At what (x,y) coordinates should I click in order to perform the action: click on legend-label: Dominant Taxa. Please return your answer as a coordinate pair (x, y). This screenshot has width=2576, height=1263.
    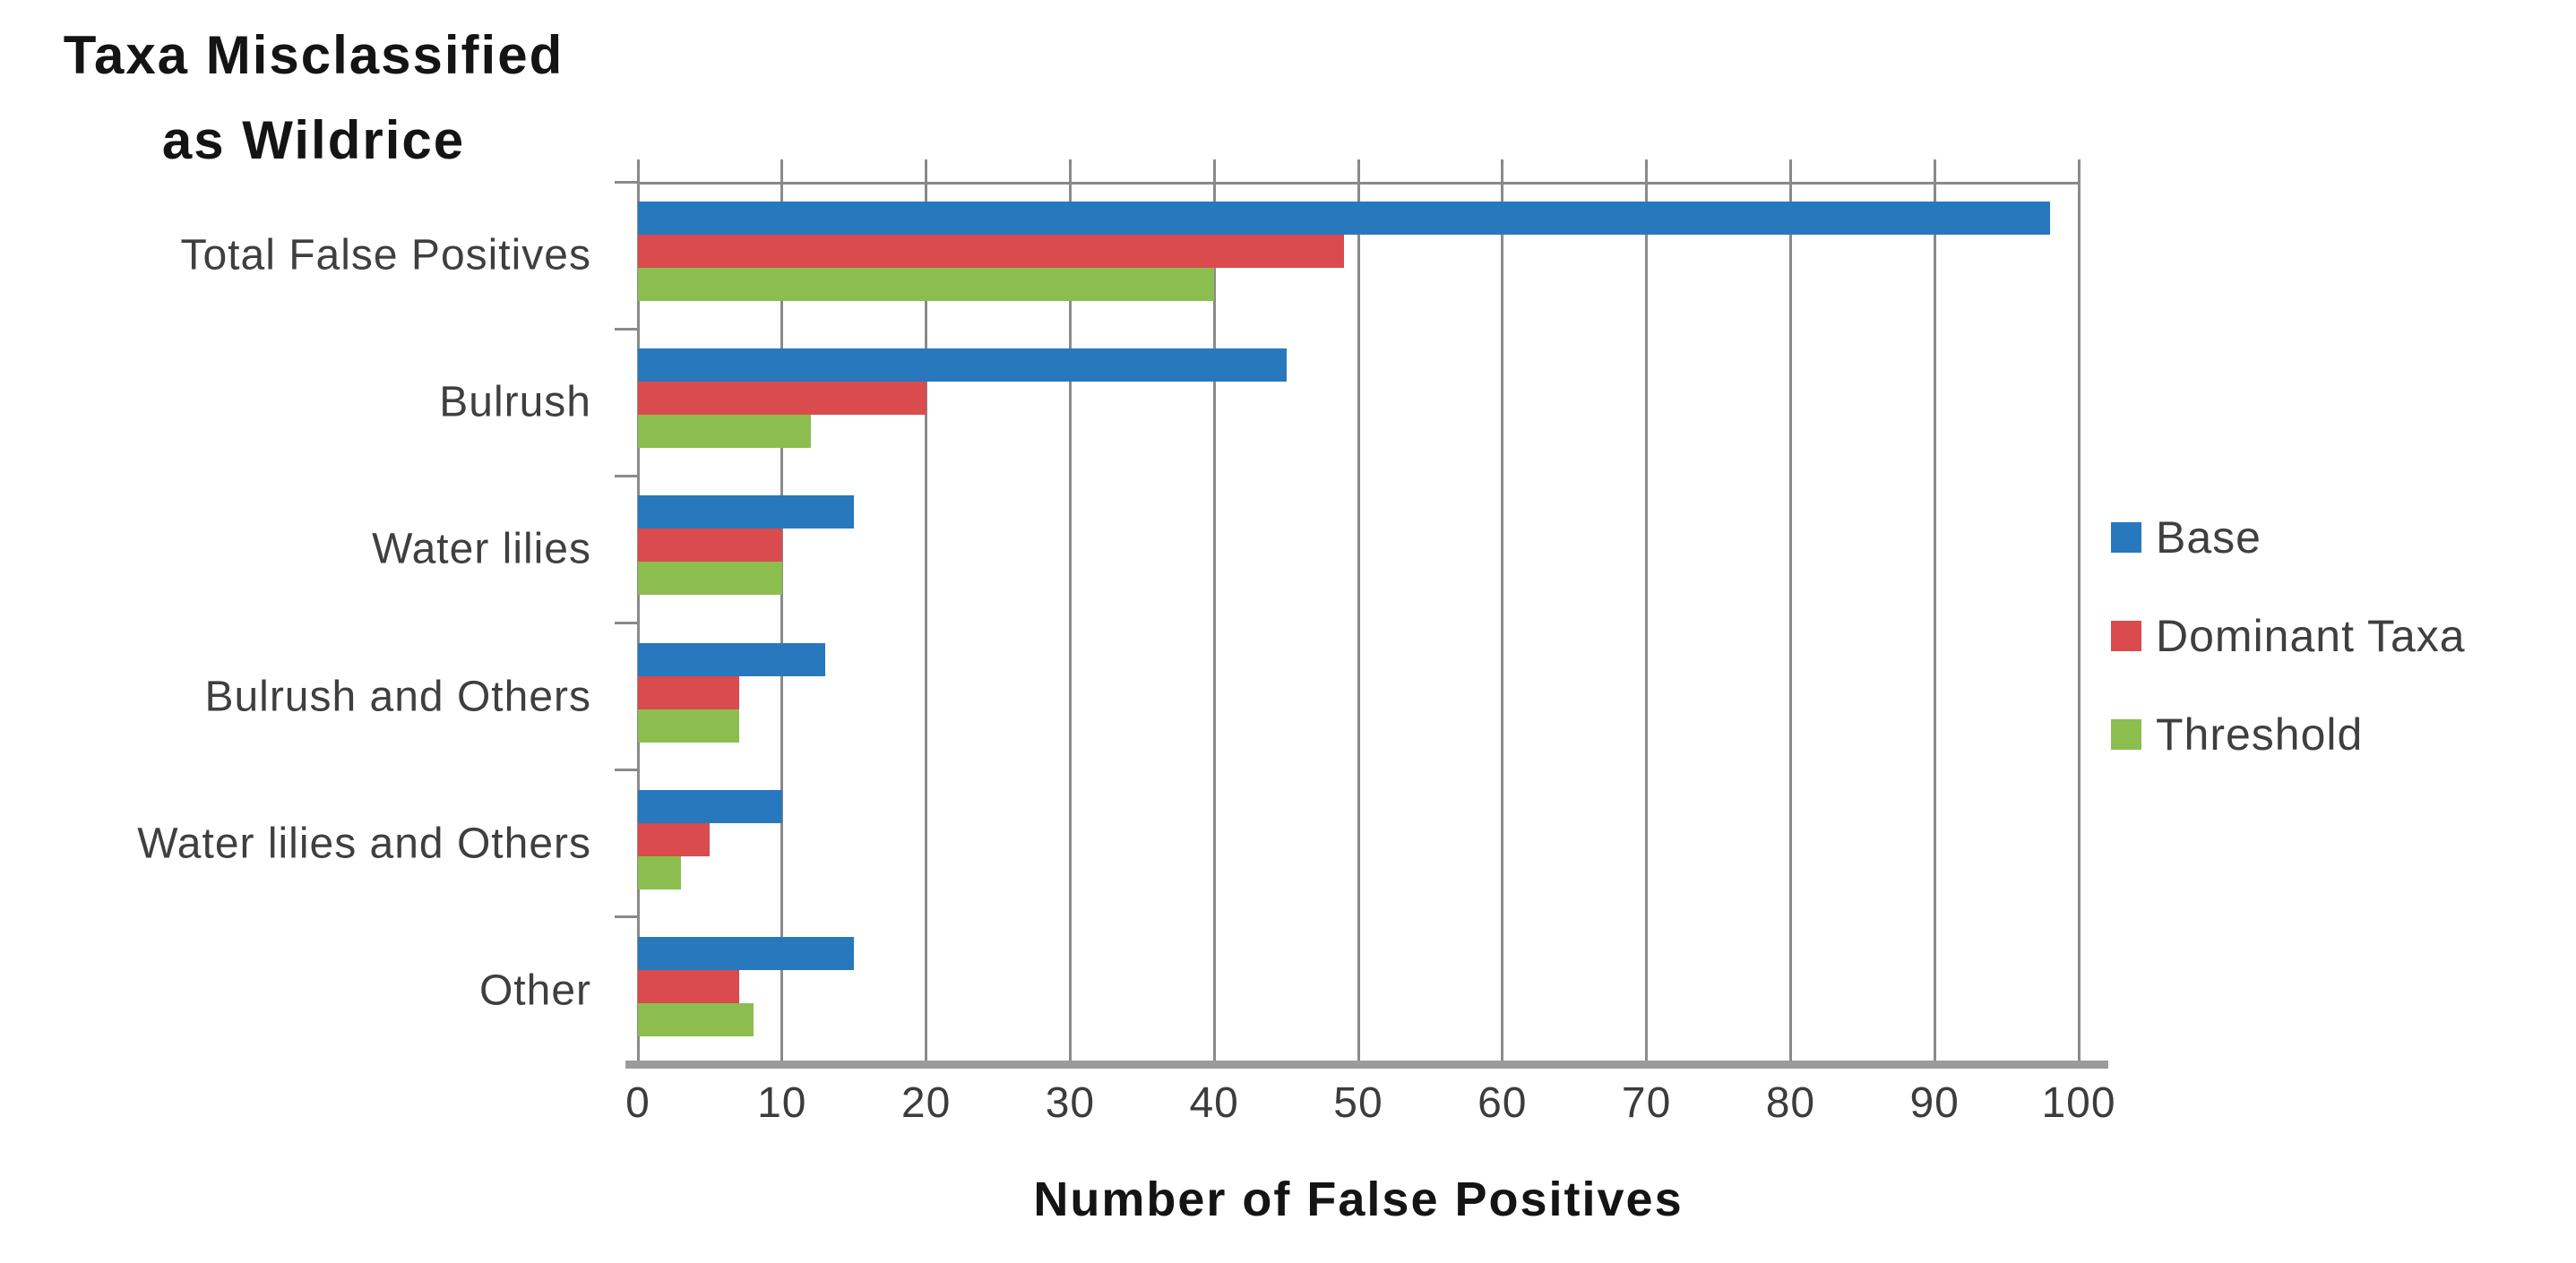
    Looking at the image, I should click on (2311, 636).